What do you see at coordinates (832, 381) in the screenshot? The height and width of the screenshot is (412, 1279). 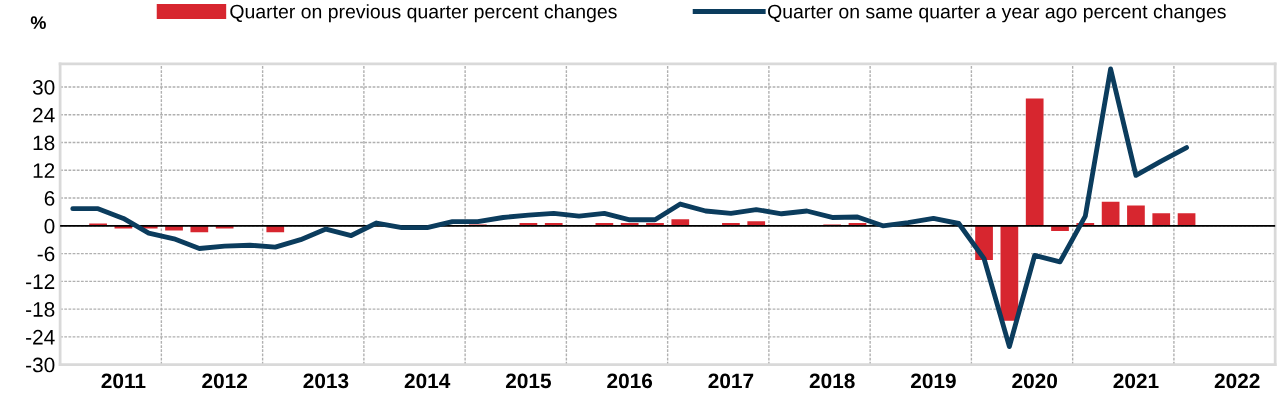 I see `x-tick-label: 2018` at bounding box center [832, 381].